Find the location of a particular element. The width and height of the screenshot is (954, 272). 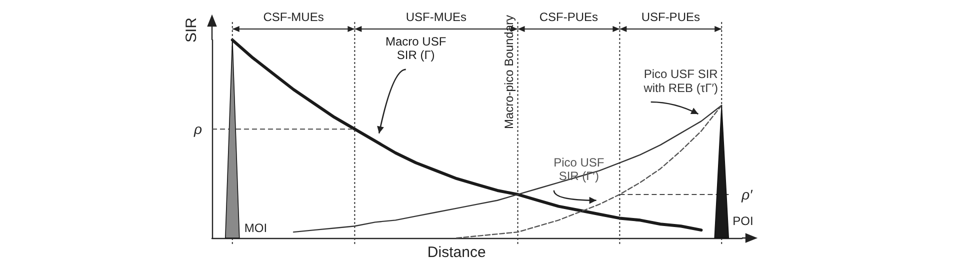

text: USF-MUEs is located at coordinates (436, 17).